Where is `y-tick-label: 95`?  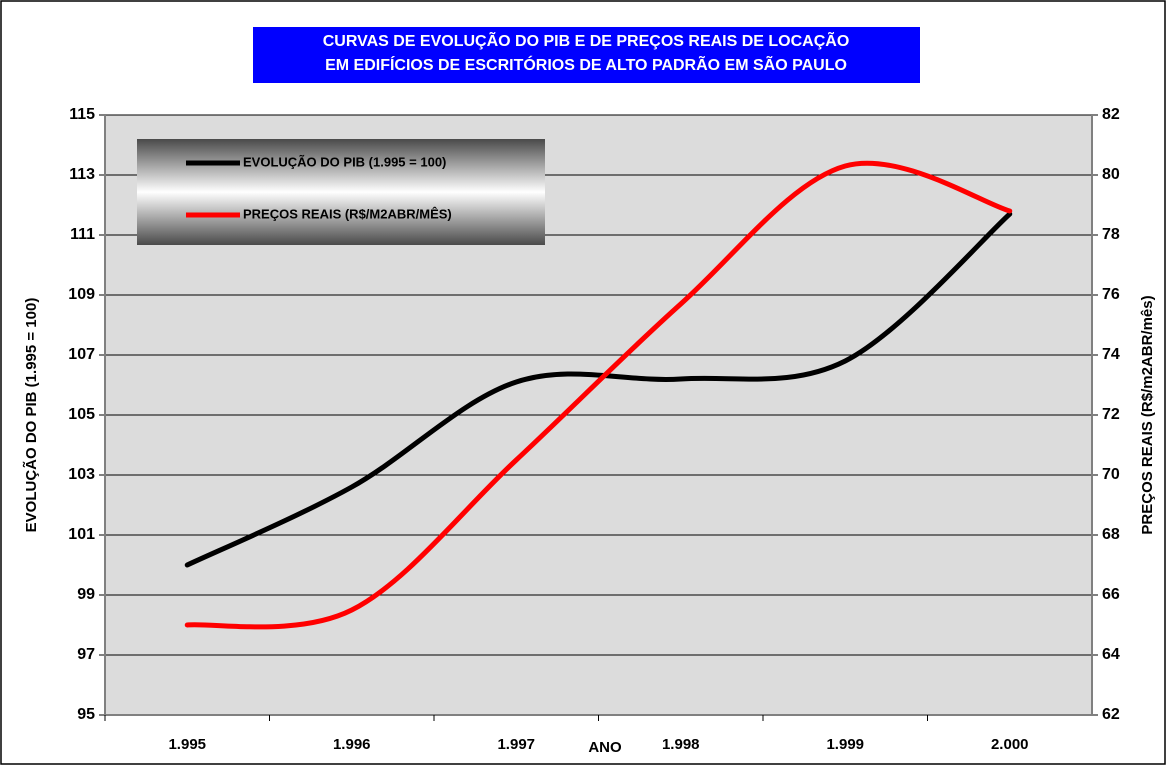
y-tick-label: 95 is located at coordinates (86, 714).